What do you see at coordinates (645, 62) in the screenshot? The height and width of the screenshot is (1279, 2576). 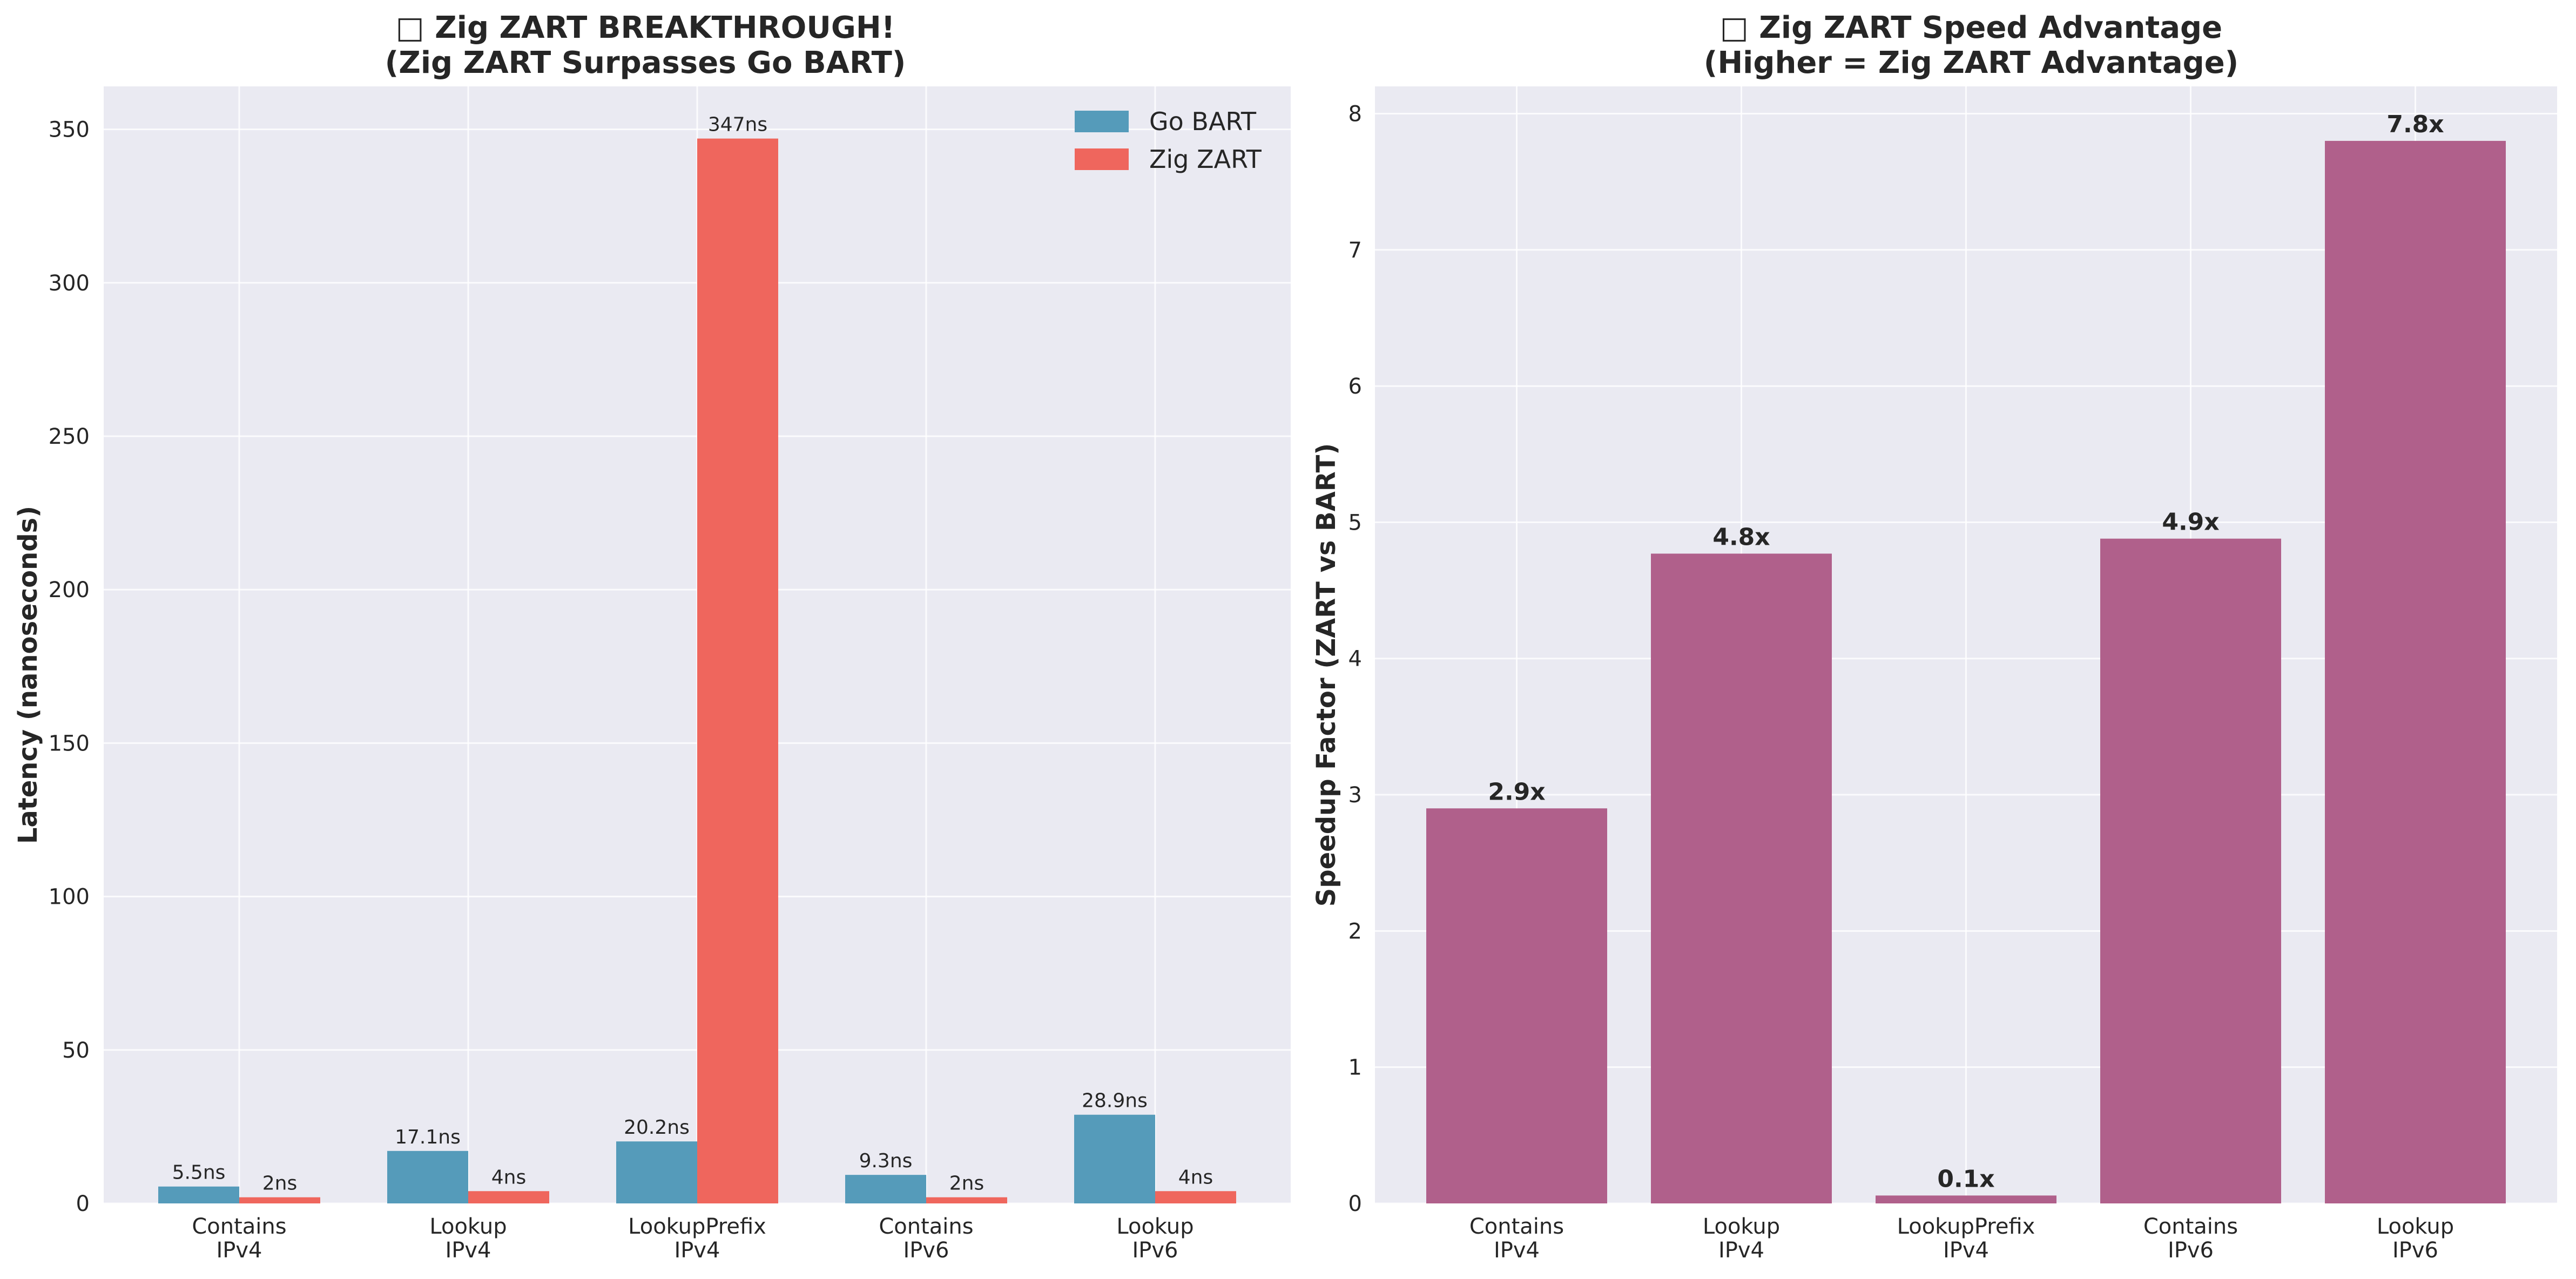 I see `latency-chart-subtitle: (Zig ZART Surpasses Go BART)` at bounding box center [645, 62].